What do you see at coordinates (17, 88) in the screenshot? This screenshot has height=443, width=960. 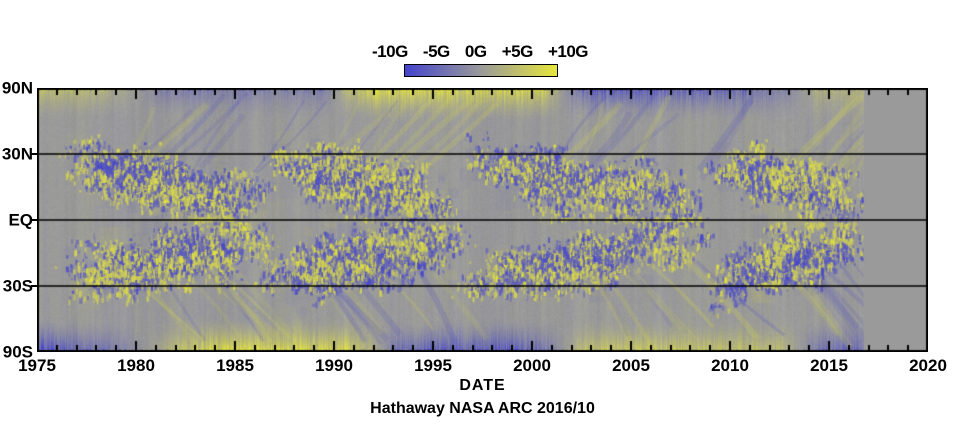 I see `y-axis-label: 90N` at bounding box center [17, 88].